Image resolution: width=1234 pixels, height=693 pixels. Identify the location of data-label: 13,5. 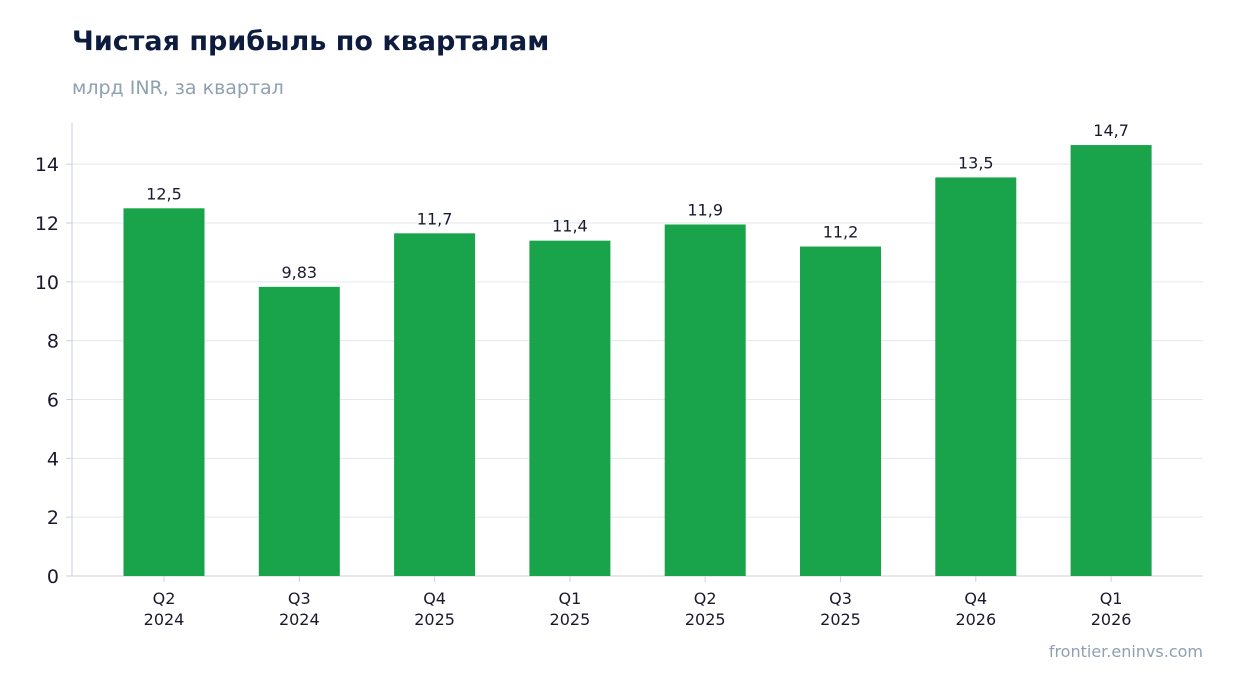
(976, 162).